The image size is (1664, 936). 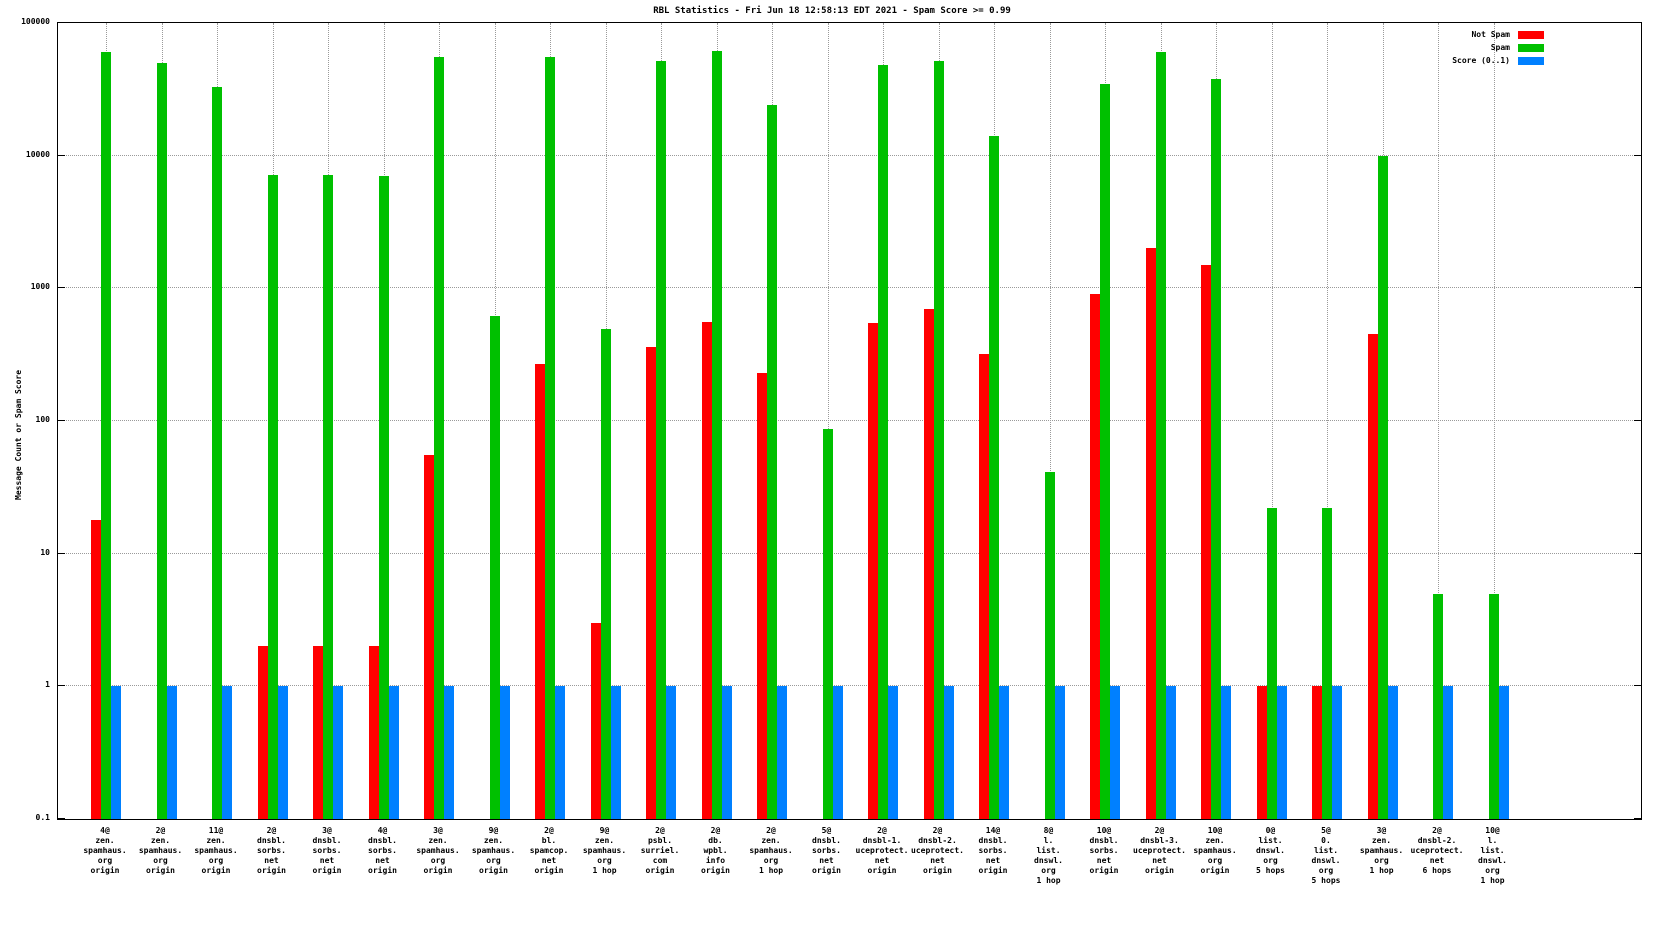 I want to click on x-category-label: 2@ db. wpbl. info origin, so click(x=715, y=850).